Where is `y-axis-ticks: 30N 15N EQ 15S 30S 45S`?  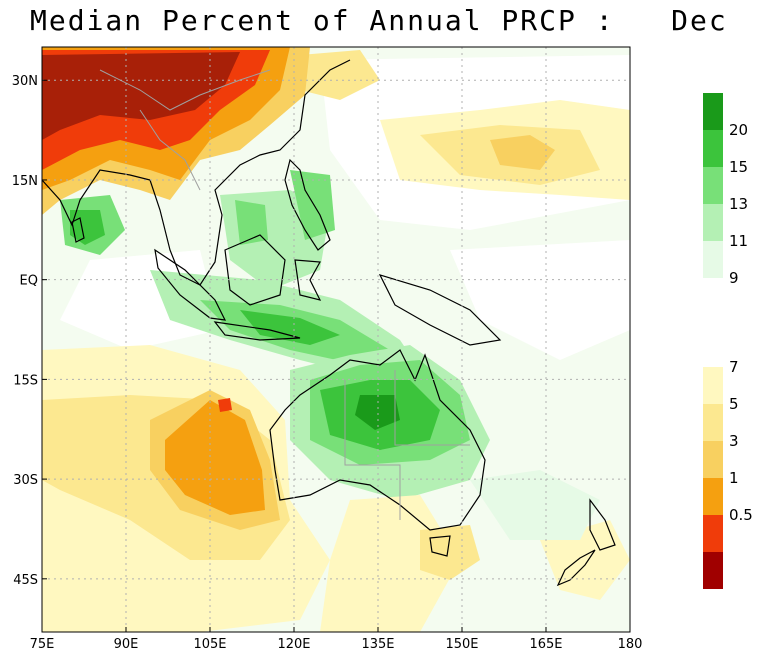
y-axis-ticks: 30N 15N EQ 15S 30S 45S is located at coordinates (29, 331).